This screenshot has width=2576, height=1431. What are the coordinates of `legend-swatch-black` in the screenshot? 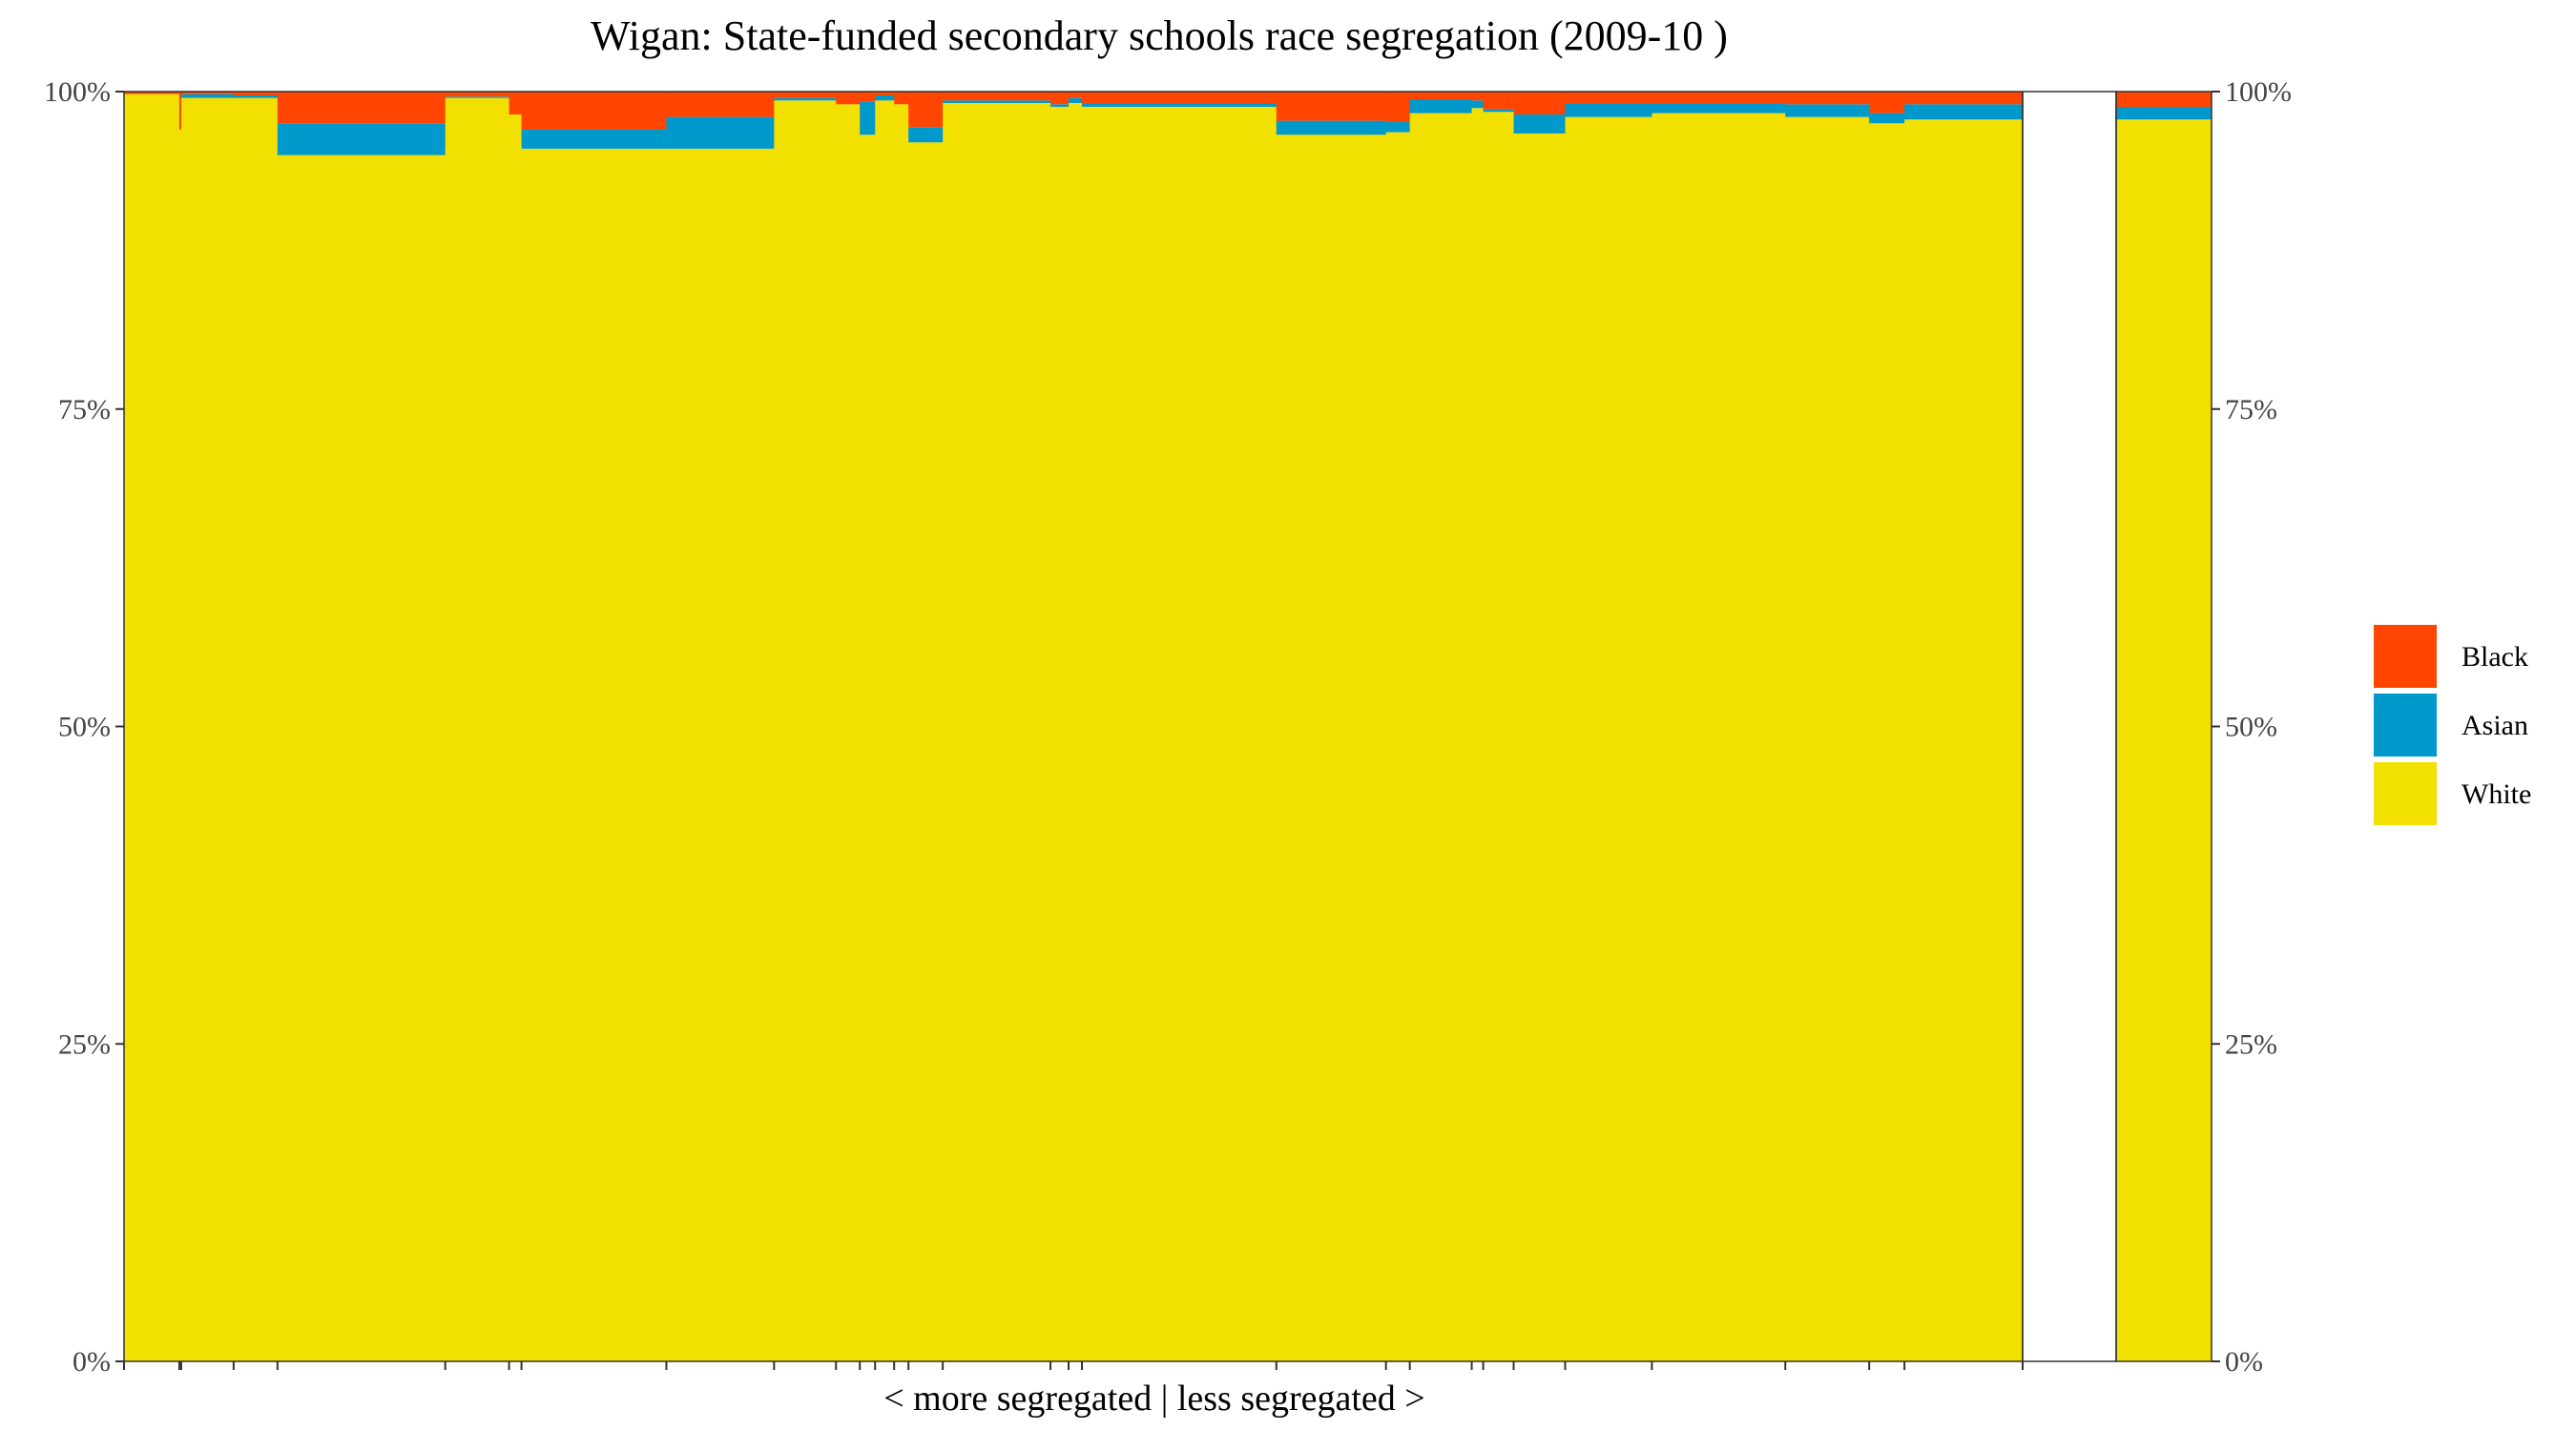 It's located at (2405, 656).